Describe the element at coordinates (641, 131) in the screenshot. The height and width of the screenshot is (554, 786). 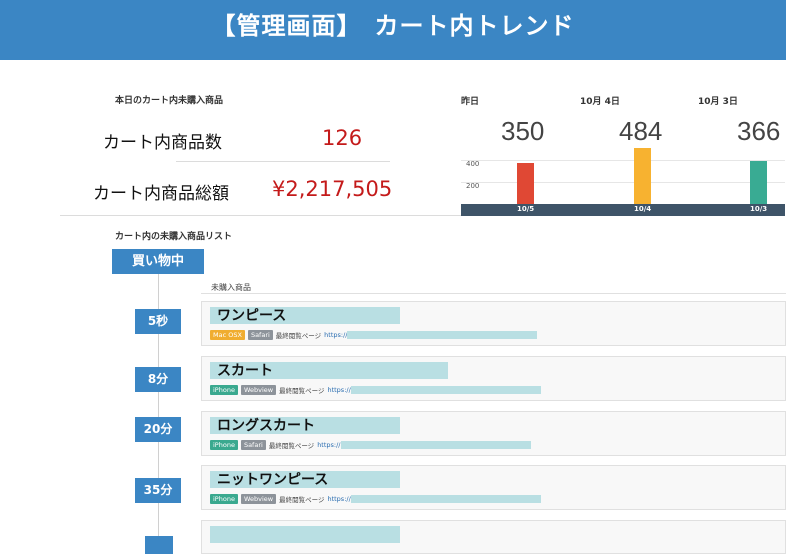
I see `trend-col-value: 484` at that location.